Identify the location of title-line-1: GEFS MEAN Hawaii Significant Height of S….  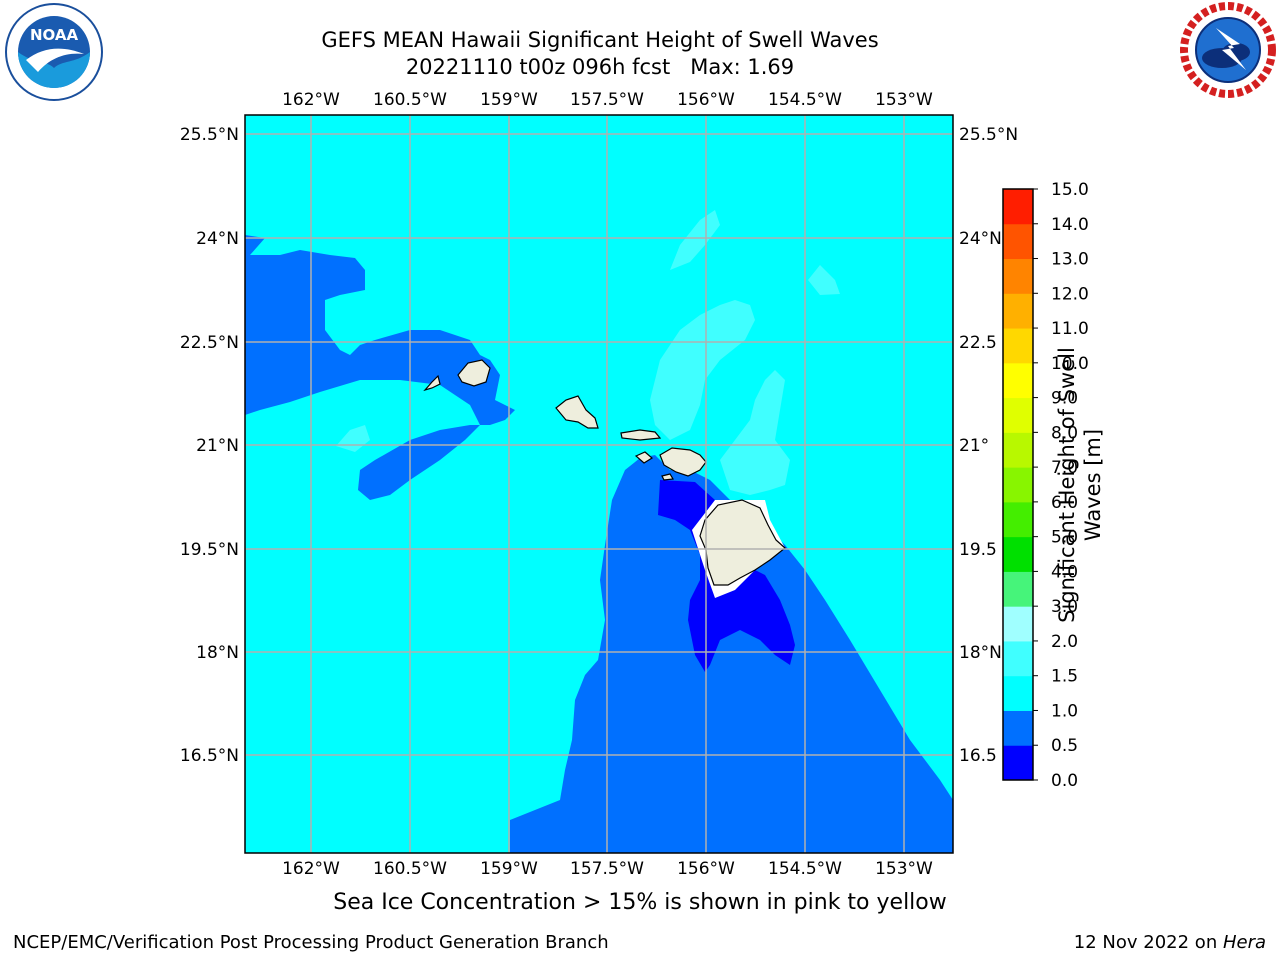
(600, 40).